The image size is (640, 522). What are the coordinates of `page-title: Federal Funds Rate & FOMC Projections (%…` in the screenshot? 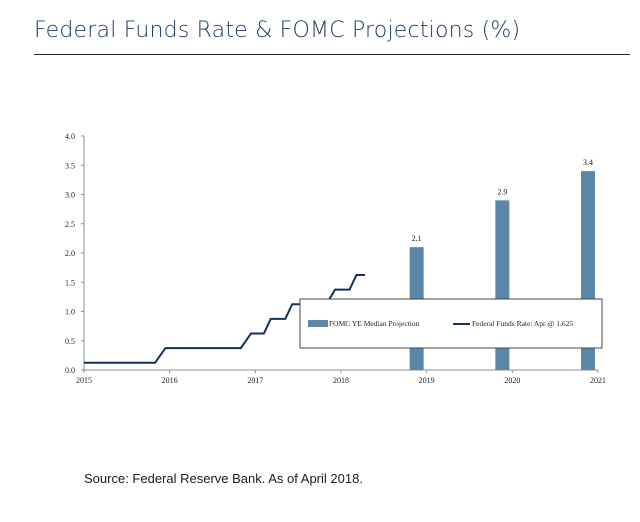 It's located at (277, 30).